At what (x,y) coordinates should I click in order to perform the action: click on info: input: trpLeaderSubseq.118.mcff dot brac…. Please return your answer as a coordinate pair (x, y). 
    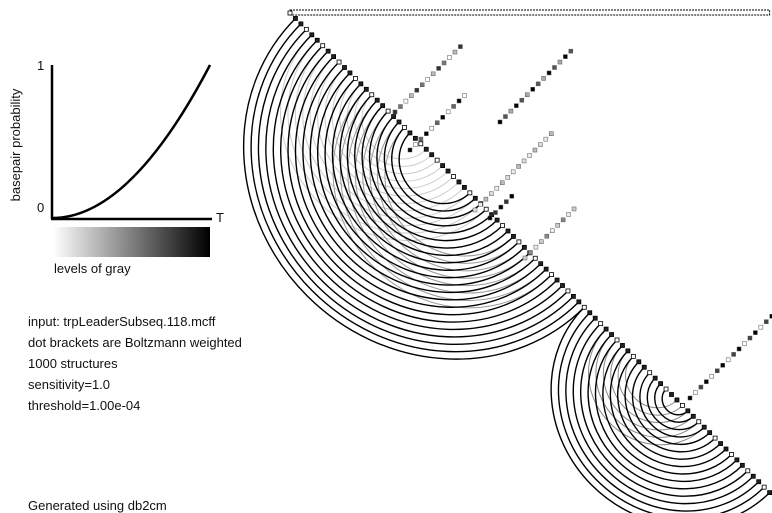
    Looking at the image, I should click on (135, 413).